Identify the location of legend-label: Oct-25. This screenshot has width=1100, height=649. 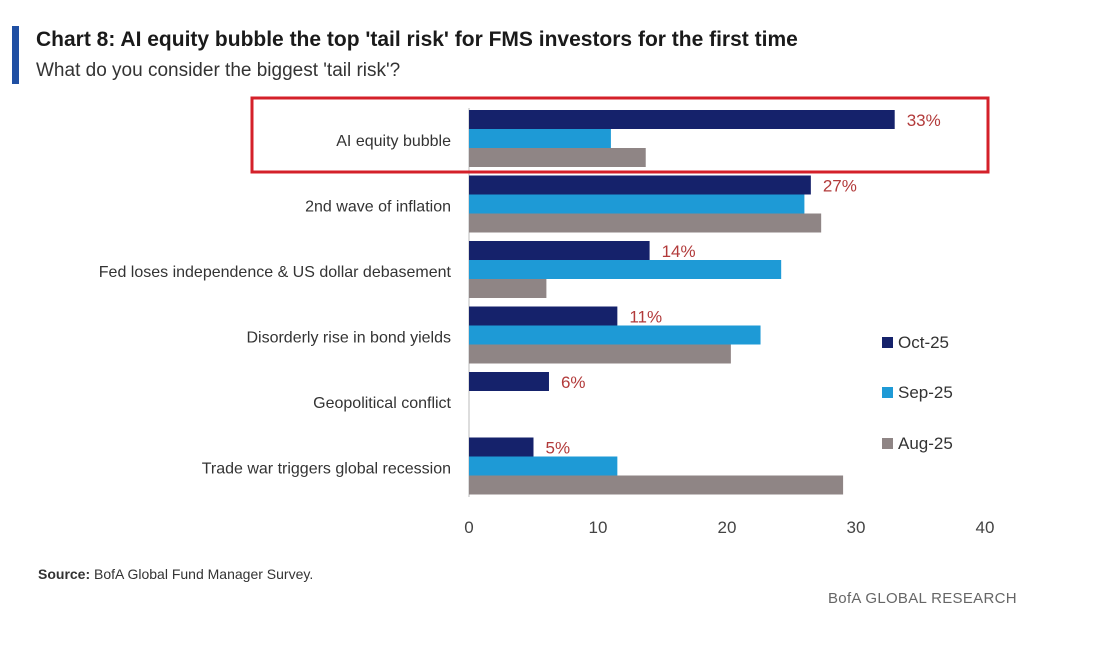
(923, 342).